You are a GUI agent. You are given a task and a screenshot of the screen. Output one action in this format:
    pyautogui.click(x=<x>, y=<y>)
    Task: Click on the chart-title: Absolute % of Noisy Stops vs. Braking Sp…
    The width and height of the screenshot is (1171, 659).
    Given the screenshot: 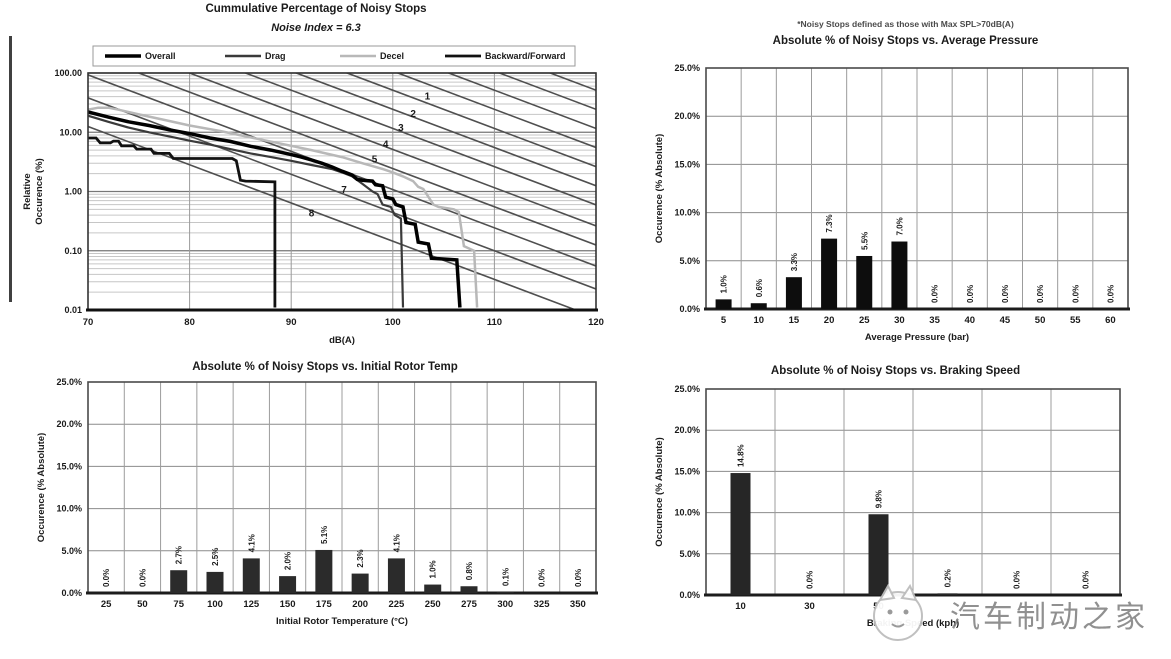 What is the action you would take?
    pyautogui.click(x=895, y=371)
    